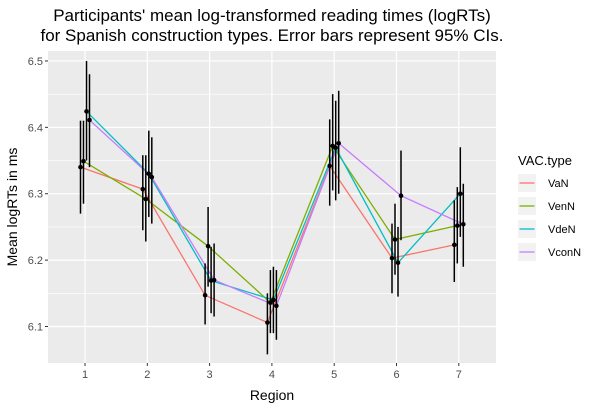 This screenshot has width=599, height=415. Describe the element at coordinates (147, 375) in the screenshot. I see `x-tick-label: 2` at that location.